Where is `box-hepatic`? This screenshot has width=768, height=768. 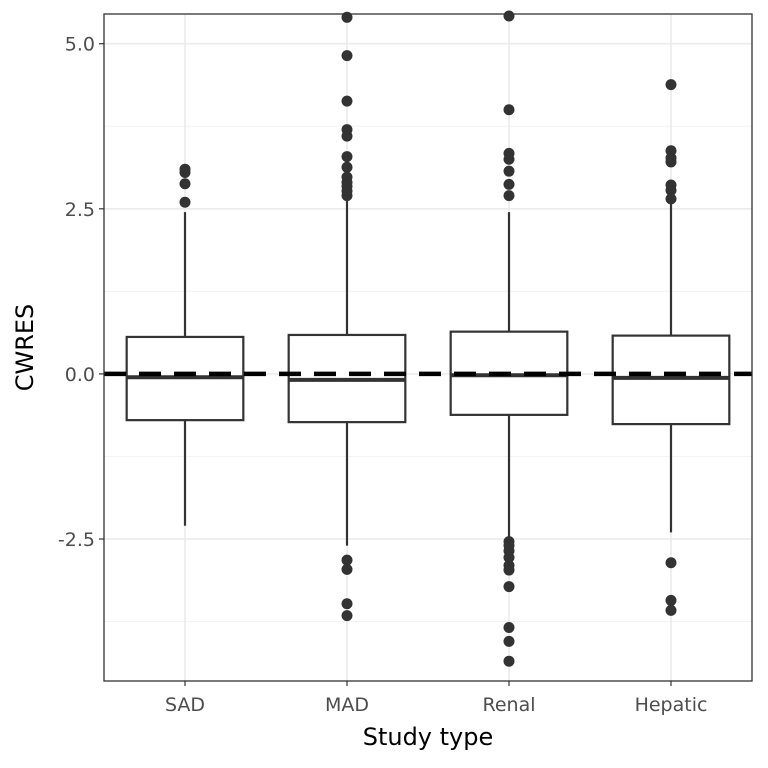
box-hepatic is located at coordinates (671, 366).